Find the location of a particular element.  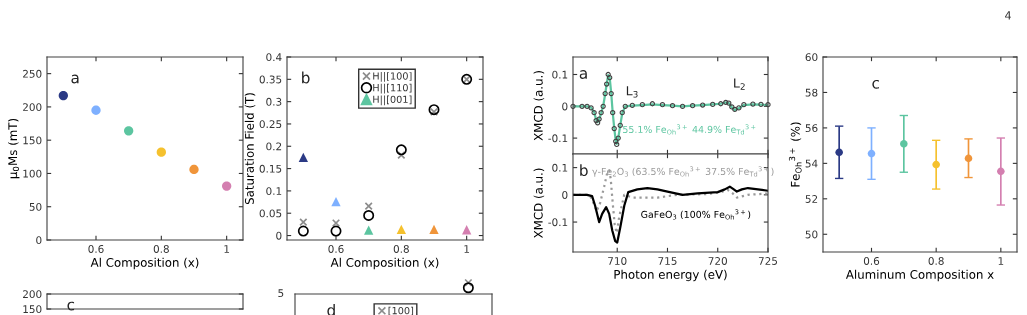

x-tick-label: 710 is located at coordinates (617, 261).